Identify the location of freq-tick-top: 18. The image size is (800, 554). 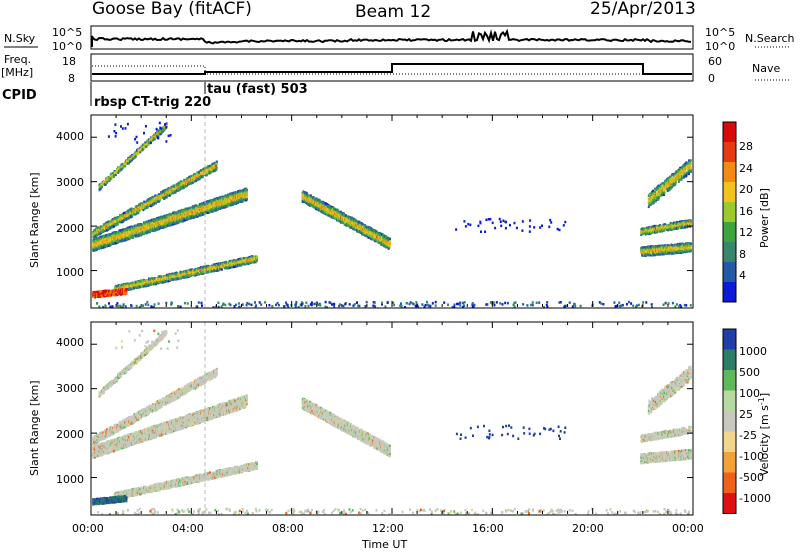
(69, 61).